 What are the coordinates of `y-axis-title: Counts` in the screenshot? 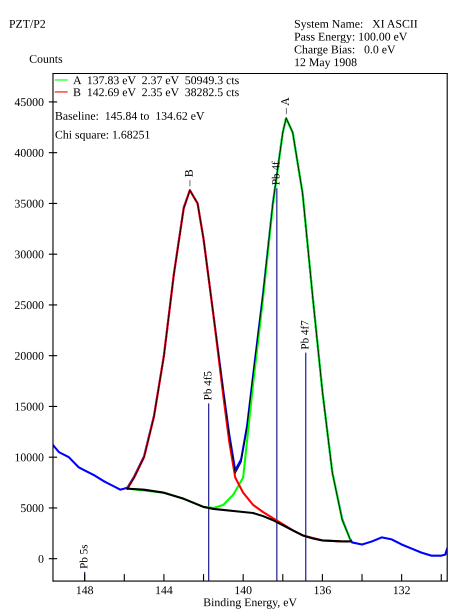 It's located at (46, 58).